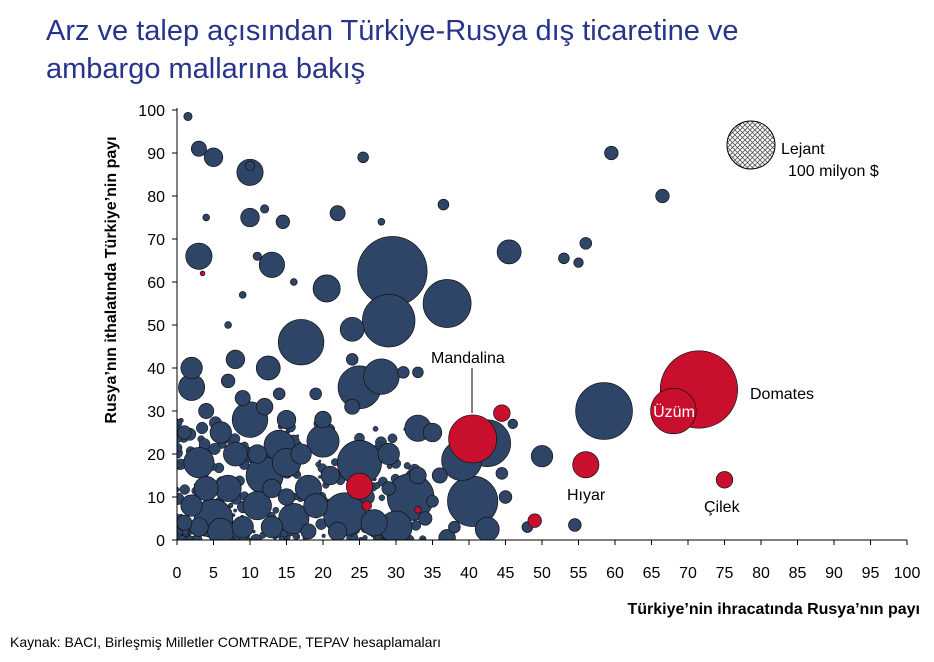 This screenshot has height=662, width=934. I want to click on x-tick-label: 60, so click(615, 573).